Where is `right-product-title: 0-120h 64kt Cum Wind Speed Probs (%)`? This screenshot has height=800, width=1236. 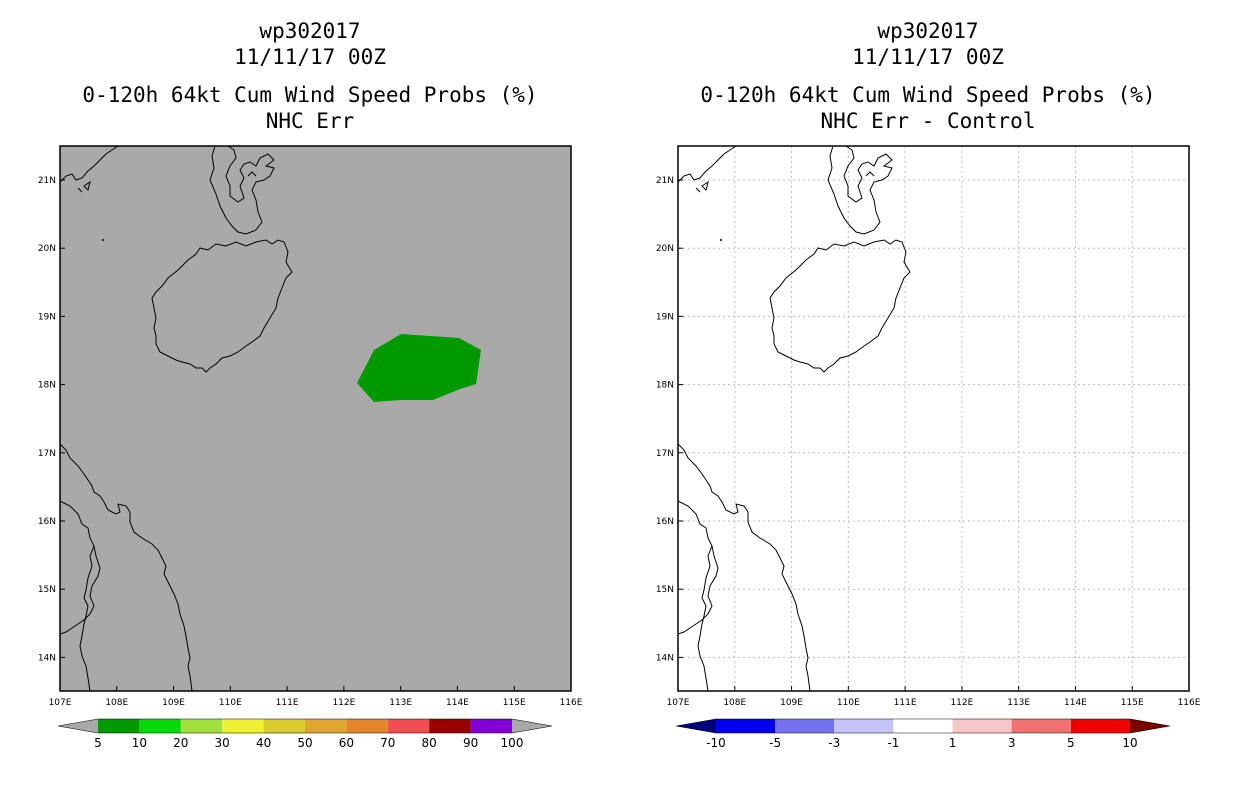
right-product-title: 0-120h 64kt Cum Wind Speed Probs (%) is located at coordinates (928, 95).